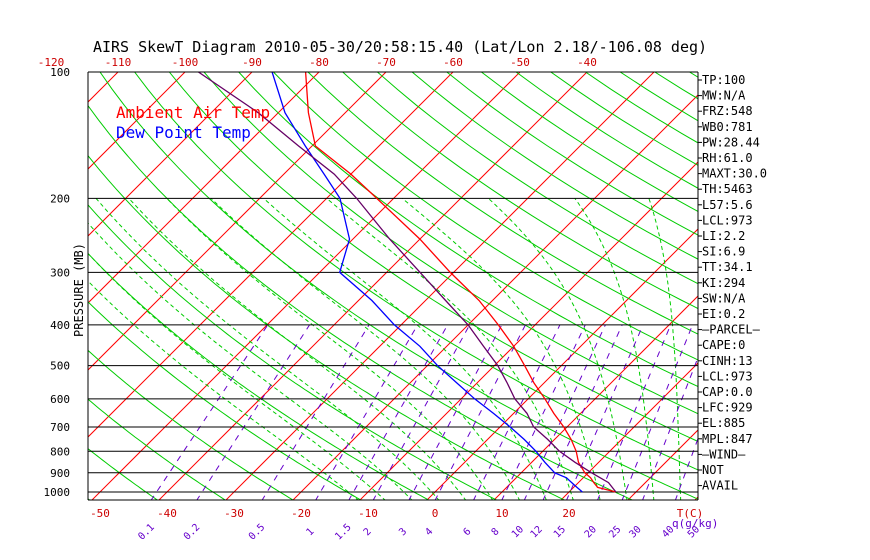 The height and width of the screenshot is (560, 870). I want to click on mixing-ratio-label-text: 30, so click(635, 532).